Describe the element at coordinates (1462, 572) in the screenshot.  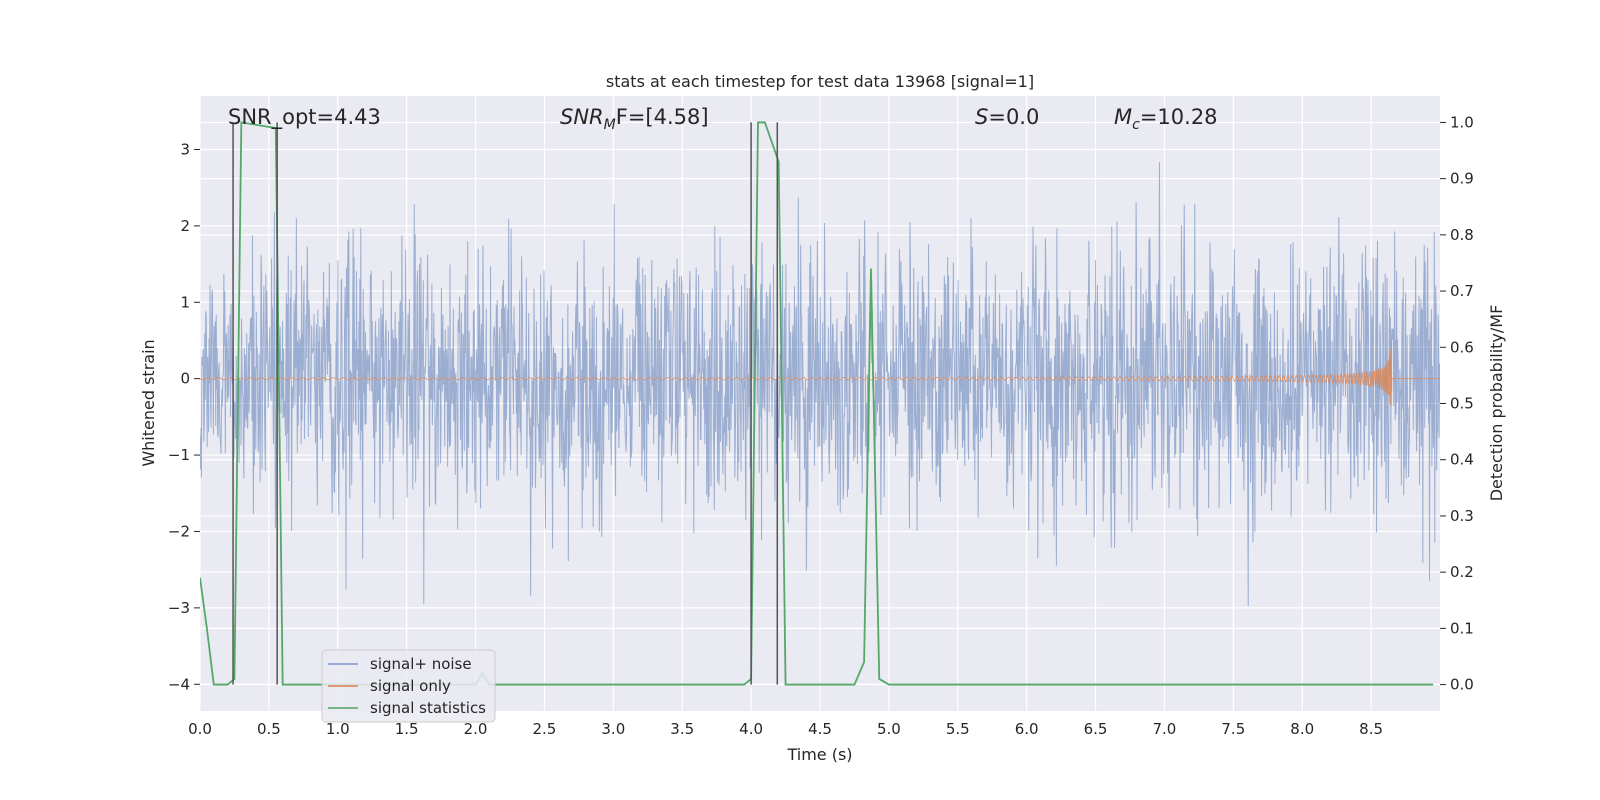
I see `y2-tick-label: 0.2` at that location.